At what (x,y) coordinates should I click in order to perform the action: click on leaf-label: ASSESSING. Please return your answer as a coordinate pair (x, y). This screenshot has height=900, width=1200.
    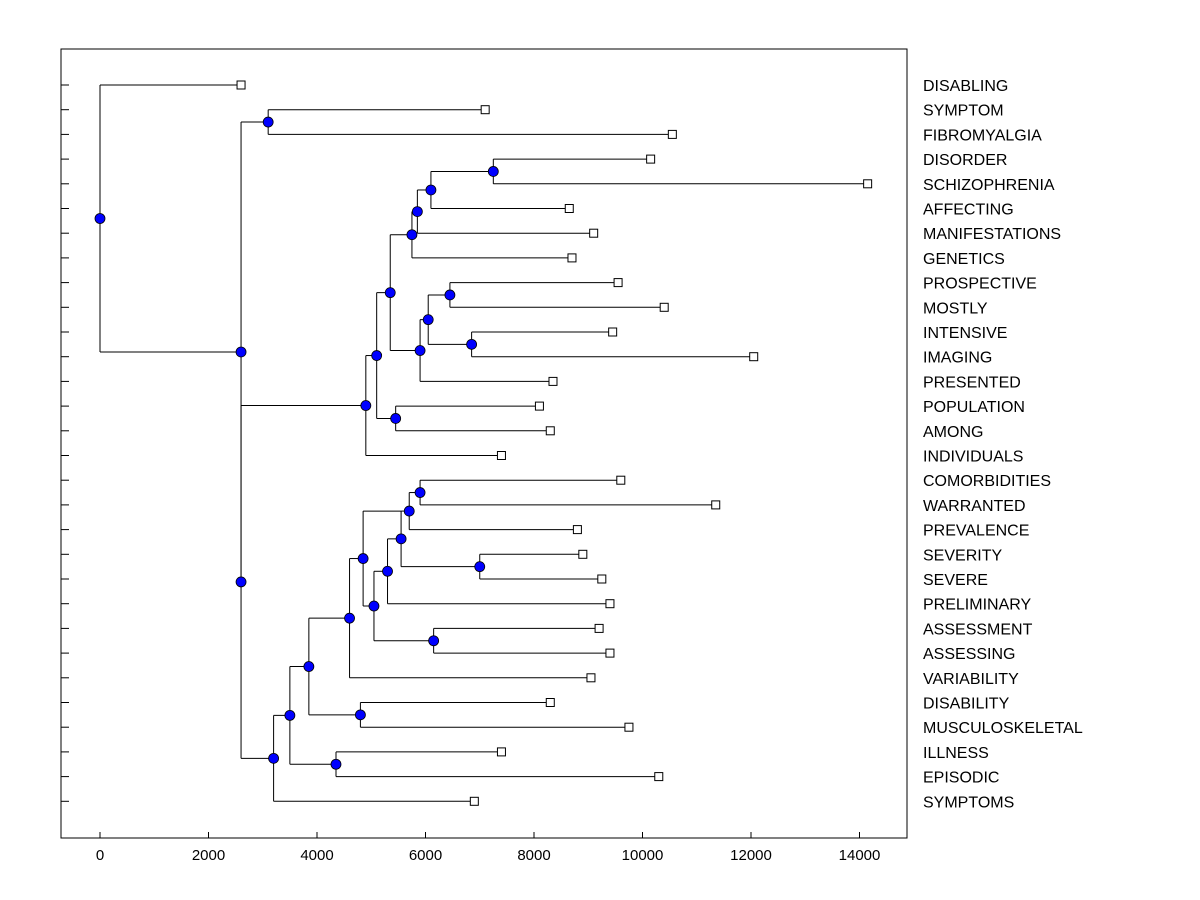
    Looking at the image, I should click on (969, 654).